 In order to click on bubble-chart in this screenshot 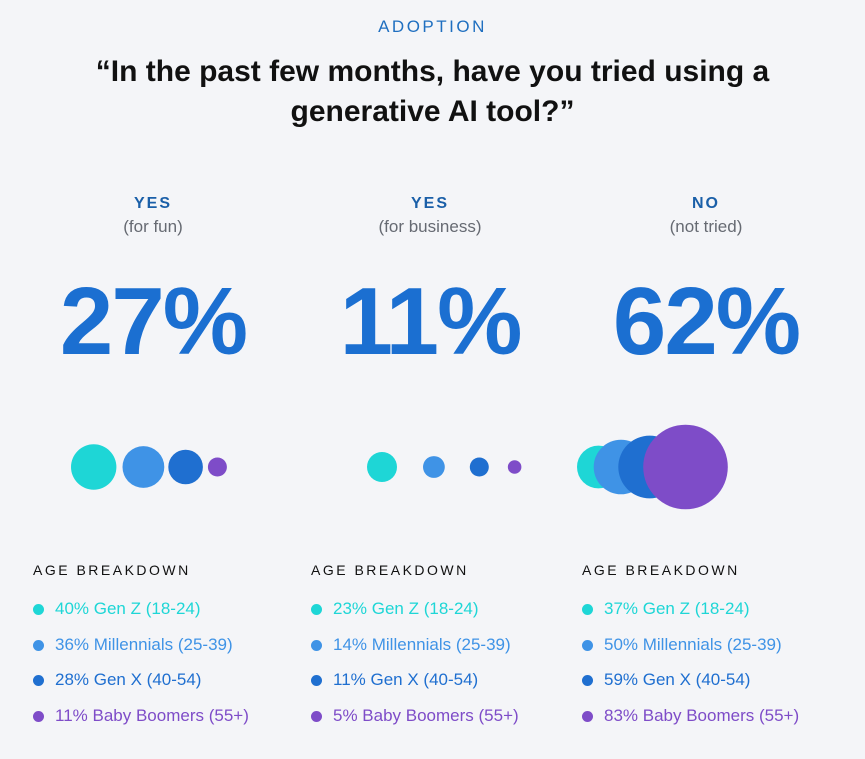, I will do `click(399, 467)`.